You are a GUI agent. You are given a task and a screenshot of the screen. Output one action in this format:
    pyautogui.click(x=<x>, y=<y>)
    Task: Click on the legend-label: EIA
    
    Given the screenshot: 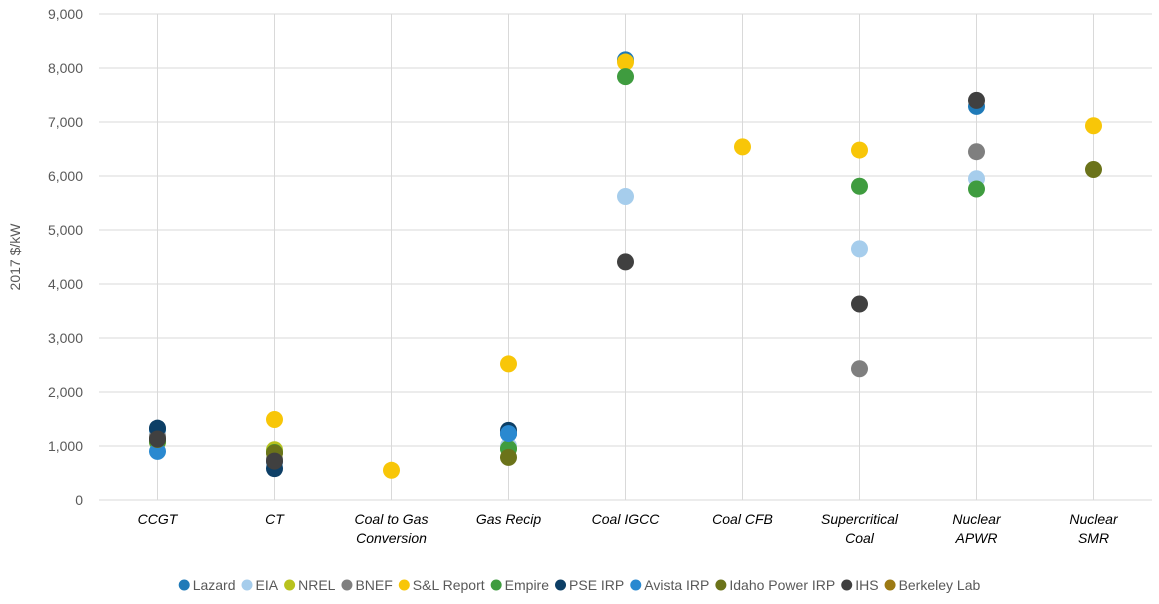 What is the action you would take?
    pyautogui.click(x=267, y=585)
    